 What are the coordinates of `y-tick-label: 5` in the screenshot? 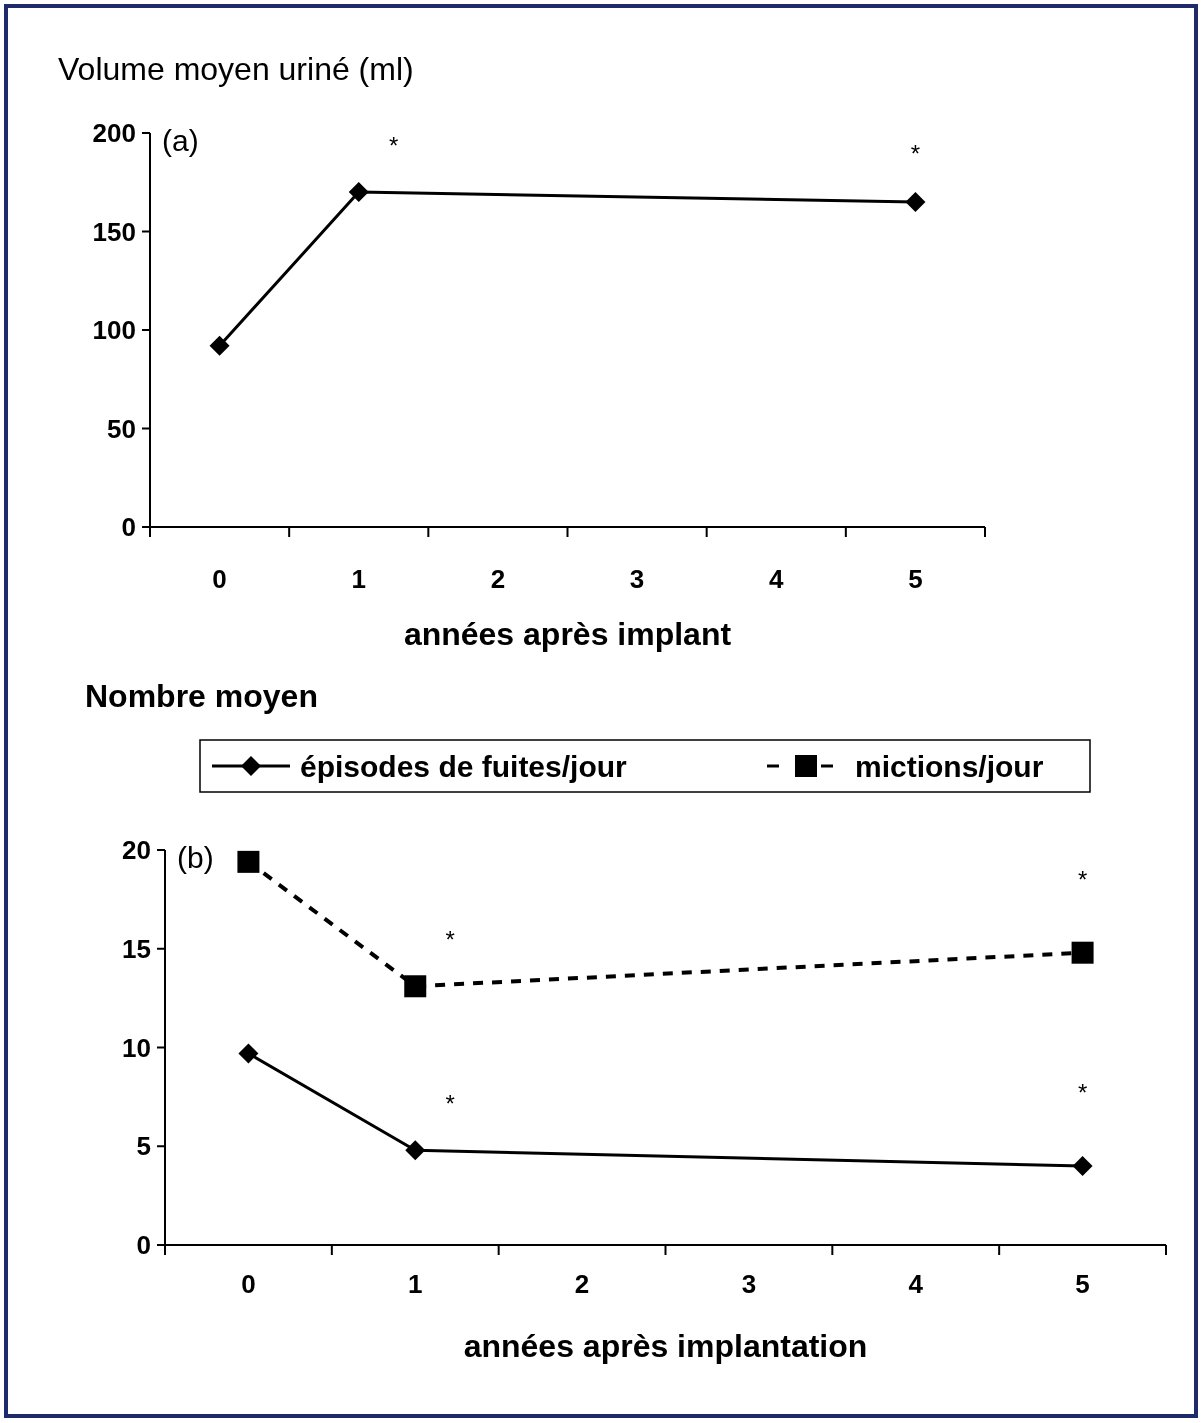 It's located at (143, 1146).